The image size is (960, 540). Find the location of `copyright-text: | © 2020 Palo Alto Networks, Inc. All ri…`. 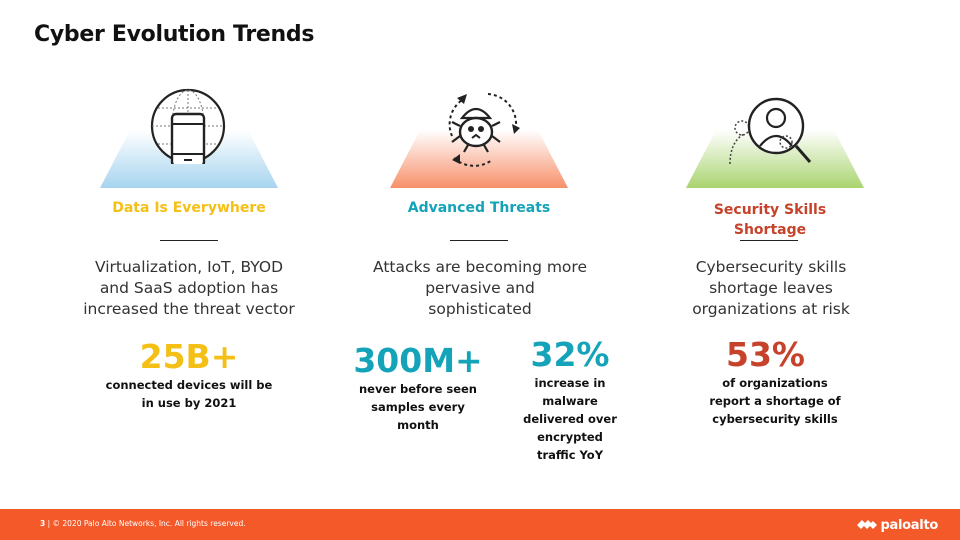

copyright-text: | © 2020 Palo Alto Networks, Inc. All ri… is located at coordinates (146, 523).